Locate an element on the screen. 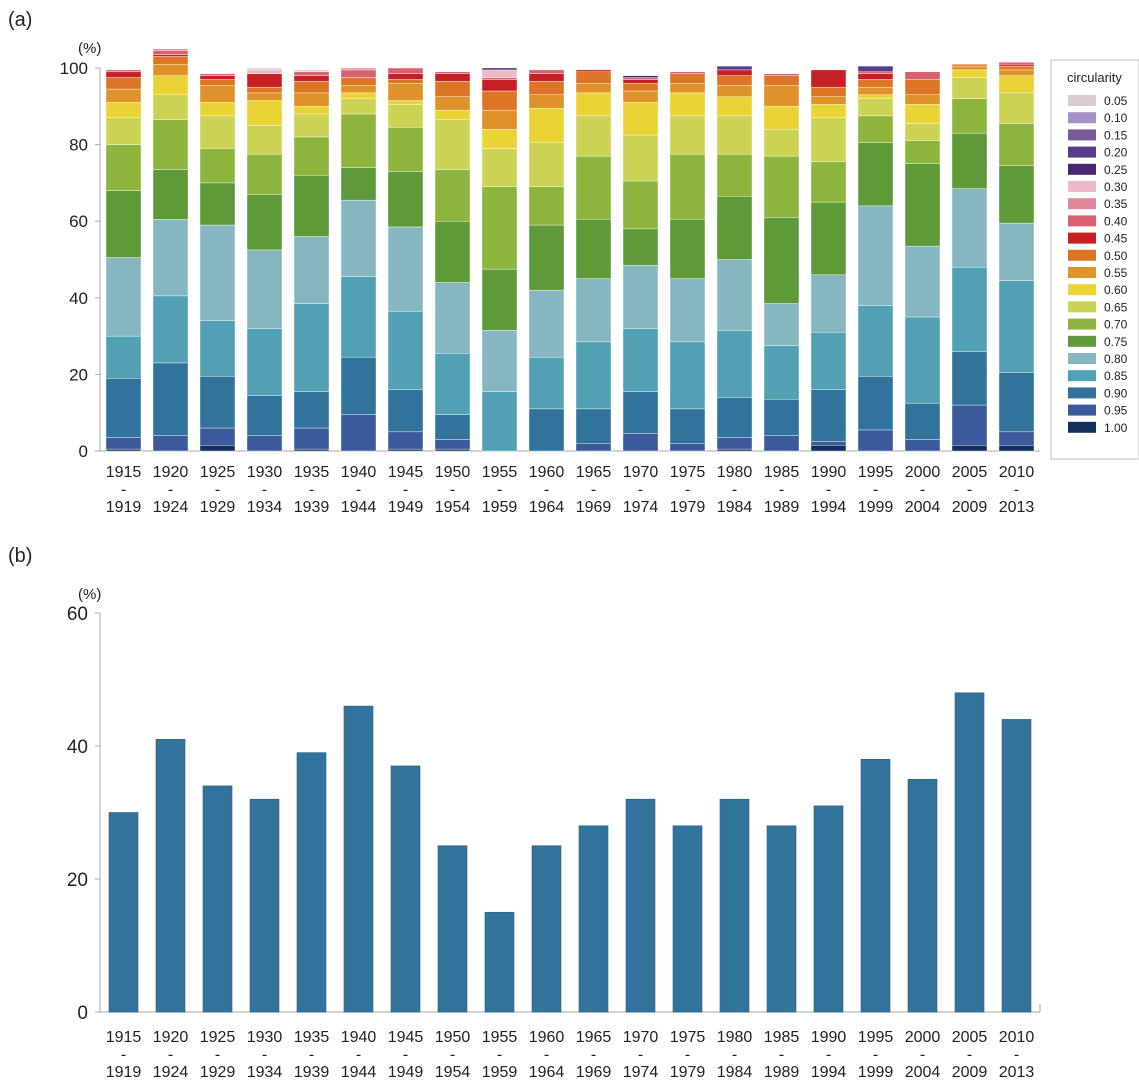 Image resolution: width=1139 pixels, height=1084 pixels. x-tick-label: 1955 is located at coordinates (500, 1037).